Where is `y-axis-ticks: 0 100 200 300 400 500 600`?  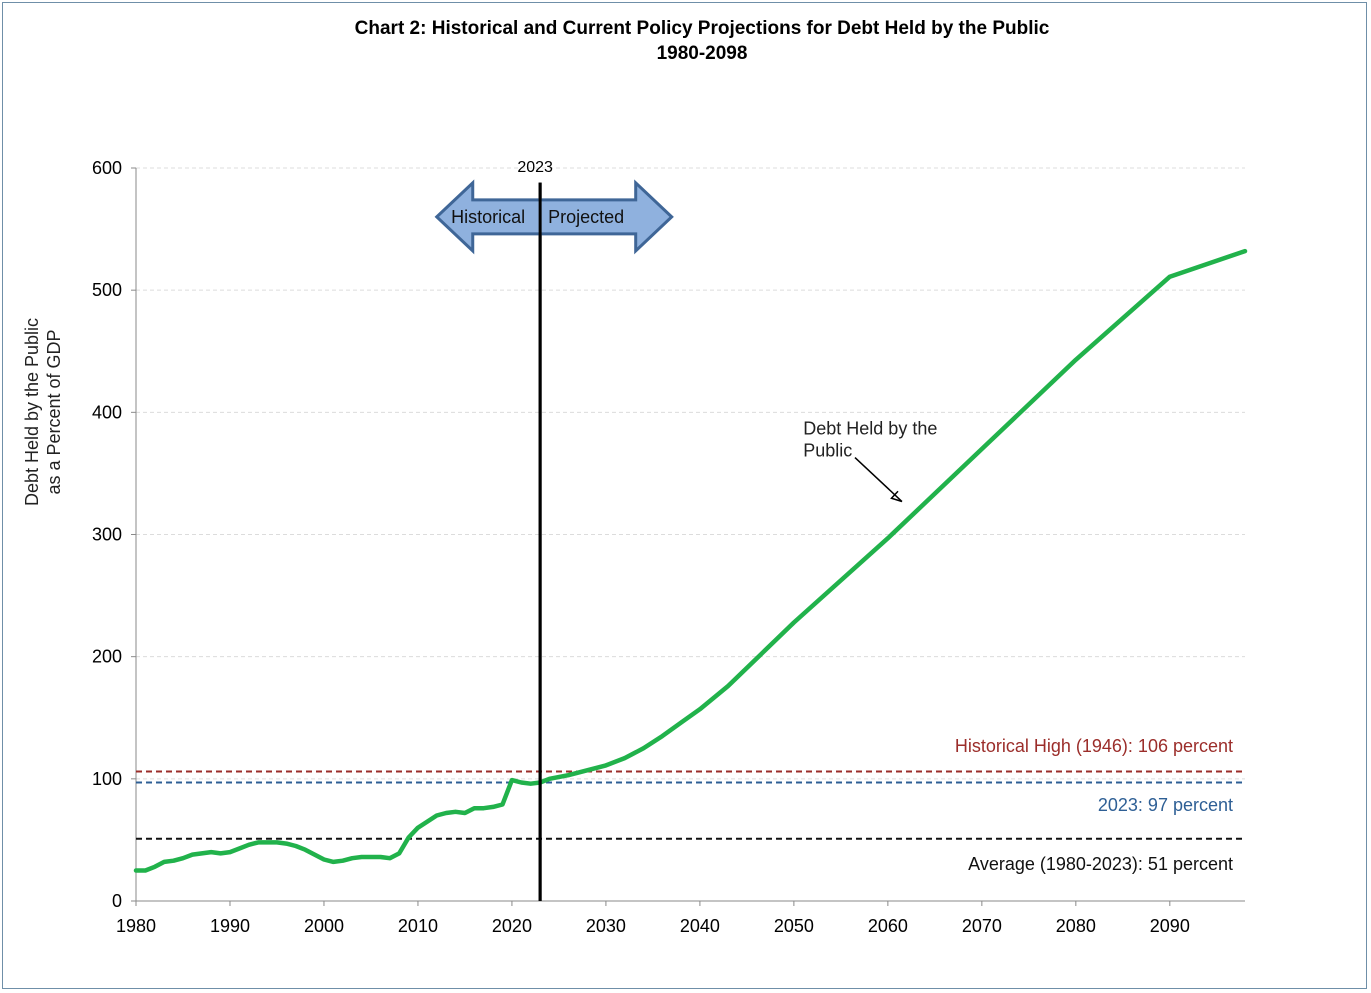
y-axis-ticks: 0 100 200 300 400 500 600 is located at coordinates (114, 534).